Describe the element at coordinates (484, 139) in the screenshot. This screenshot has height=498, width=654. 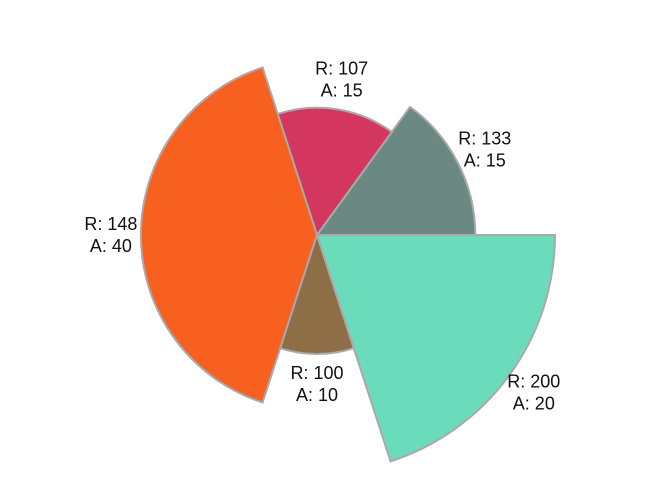
I see `slice-label-radius: R: 133` at that location.